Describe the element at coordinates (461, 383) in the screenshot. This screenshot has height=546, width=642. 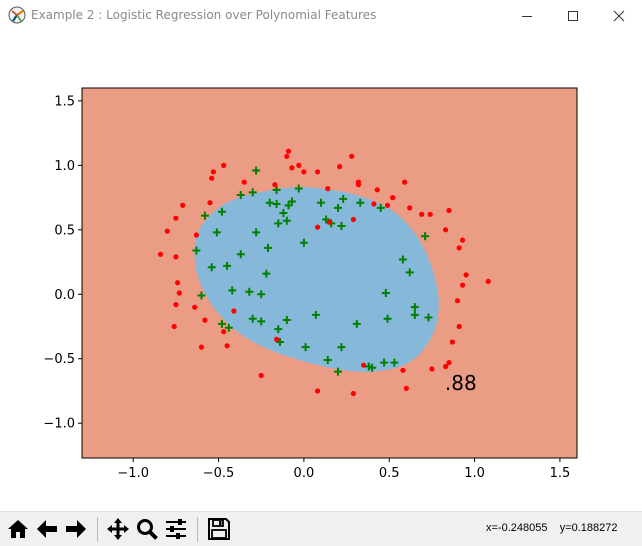
I see `accuracy-annotation: .88` at that location.